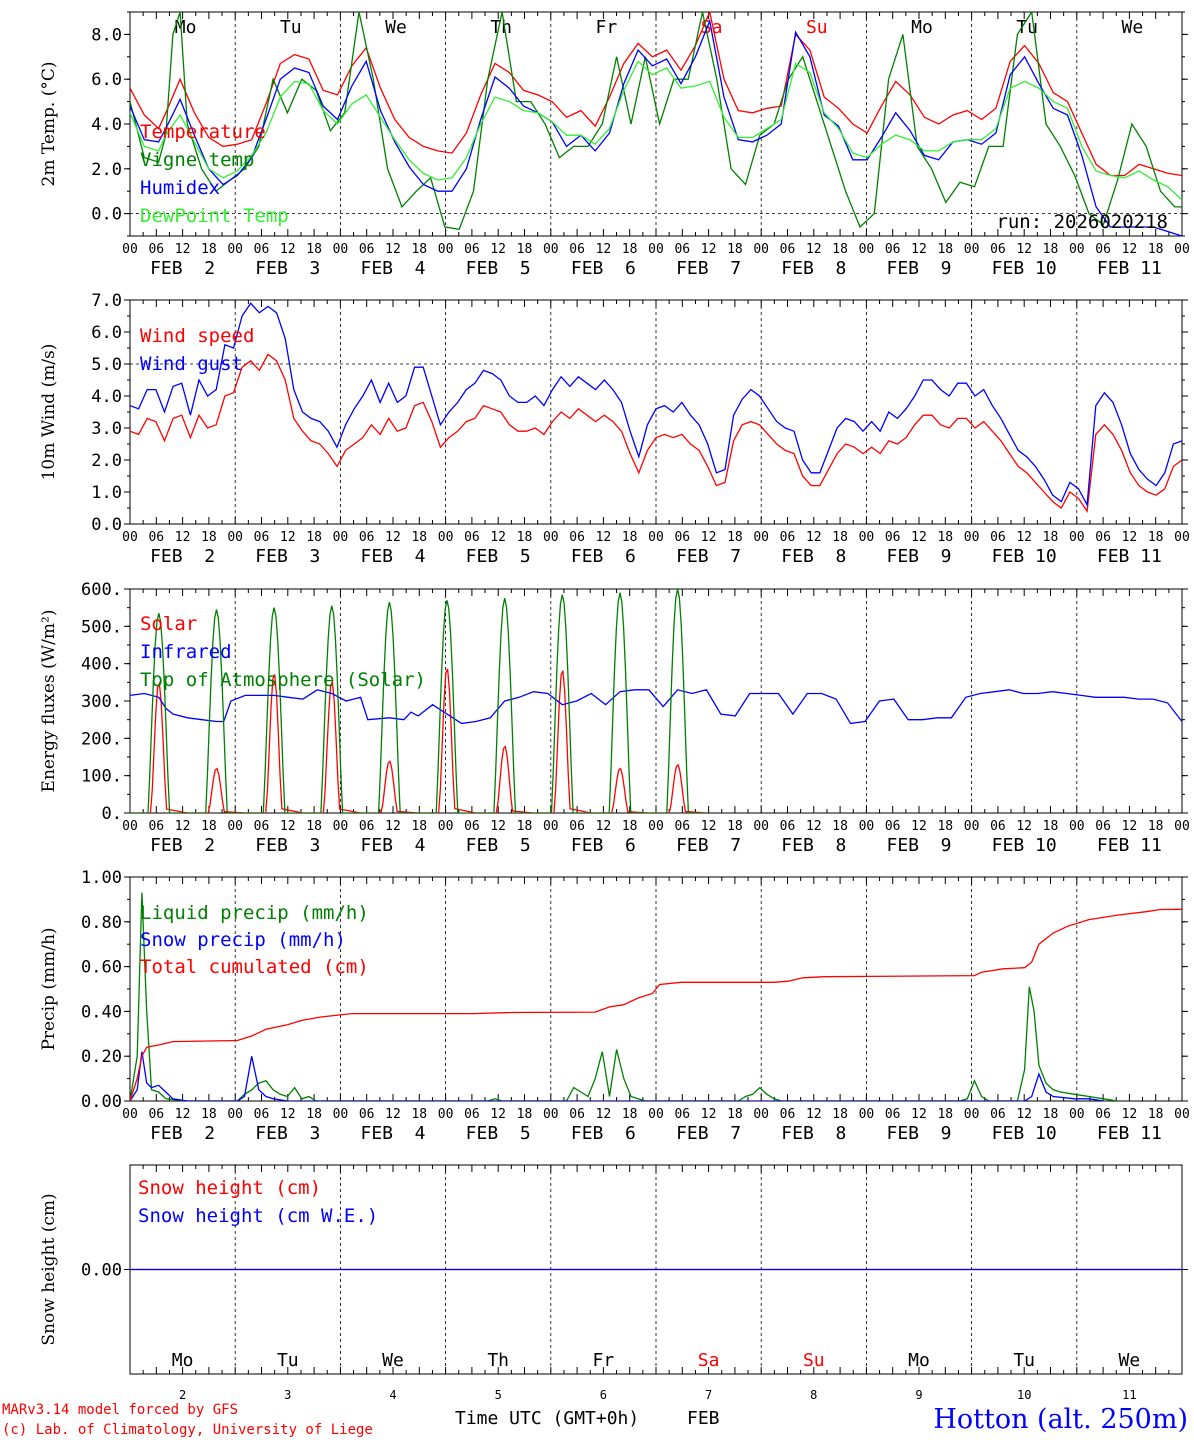 This screenshot has width=1194, height=1440. What do you see at coordinates (607, 27) in the screenshot?
I see `weekday-label: Fr` at bounding box center [607, 27].